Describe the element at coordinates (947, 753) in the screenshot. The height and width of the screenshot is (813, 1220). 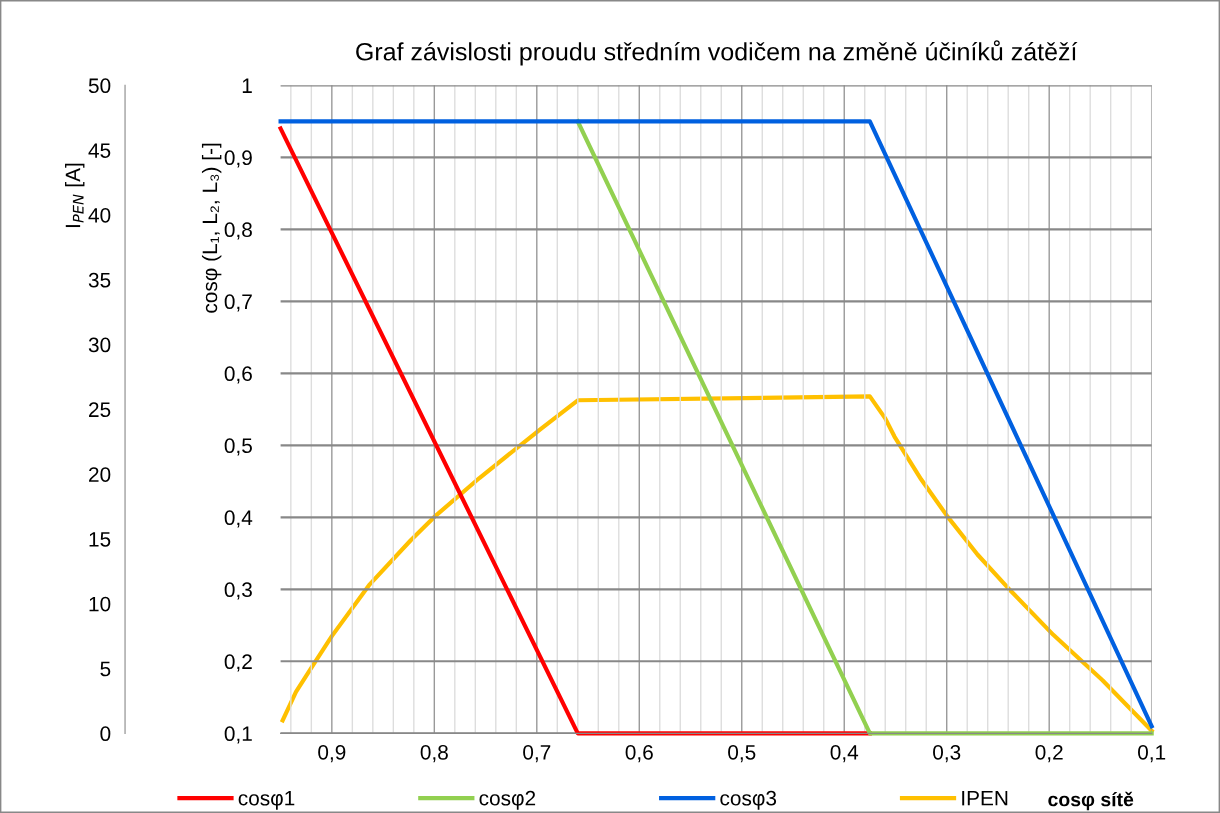
I see `x-tick-label: 0,3` at that location.